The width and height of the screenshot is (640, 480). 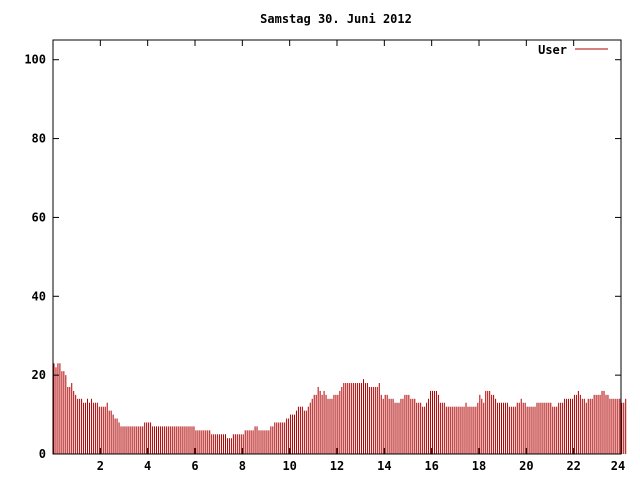 What do you see at coordinates (618, 466) in the screenshot?
I see `x-tick-label: 24` at bounding box center [618, 466].